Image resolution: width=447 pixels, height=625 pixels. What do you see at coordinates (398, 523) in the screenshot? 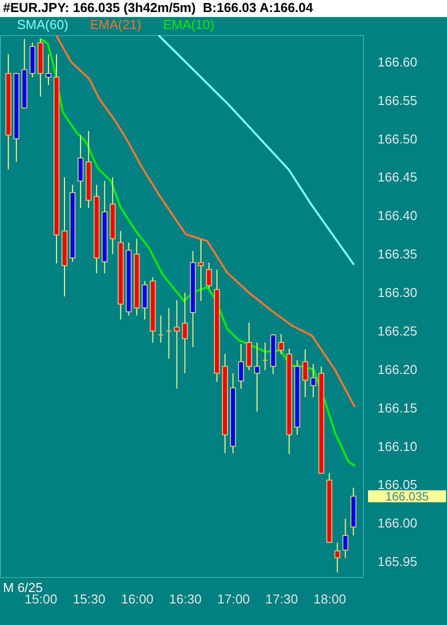
I see `y-tick-label: 166.00` at bounding box center [398, 523].